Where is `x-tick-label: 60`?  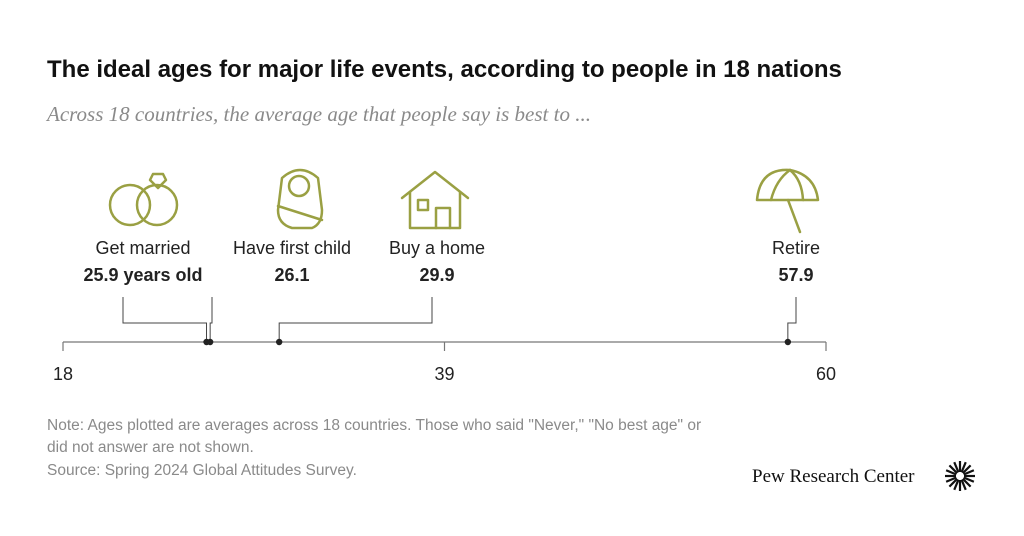 x-tick-label: 60 is located at coordinates (826, 374).